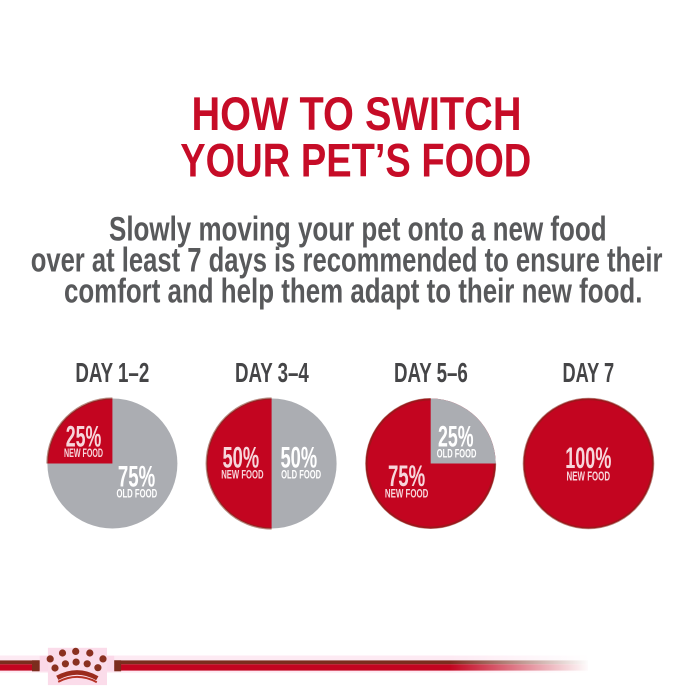 Image resolution: width=700 pixels, height=700 pixels. Describe the element at coordinates (357, 113) in the screenshot. I see `svg-text: HOW TO SWITCH` at that location.